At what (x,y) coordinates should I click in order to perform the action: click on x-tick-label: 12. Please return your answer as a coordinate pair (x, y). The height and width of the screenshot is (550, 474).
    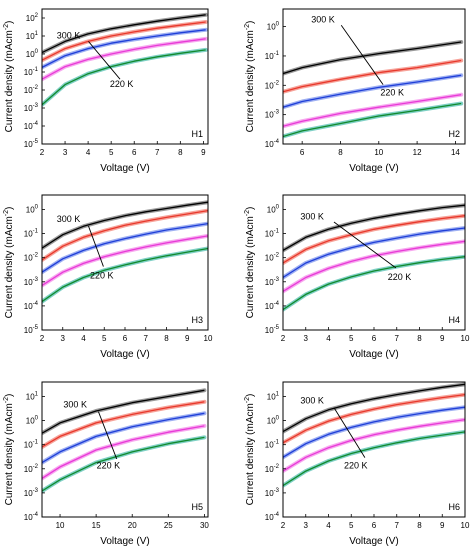
    Looking at the image, I should click on (417, 152).